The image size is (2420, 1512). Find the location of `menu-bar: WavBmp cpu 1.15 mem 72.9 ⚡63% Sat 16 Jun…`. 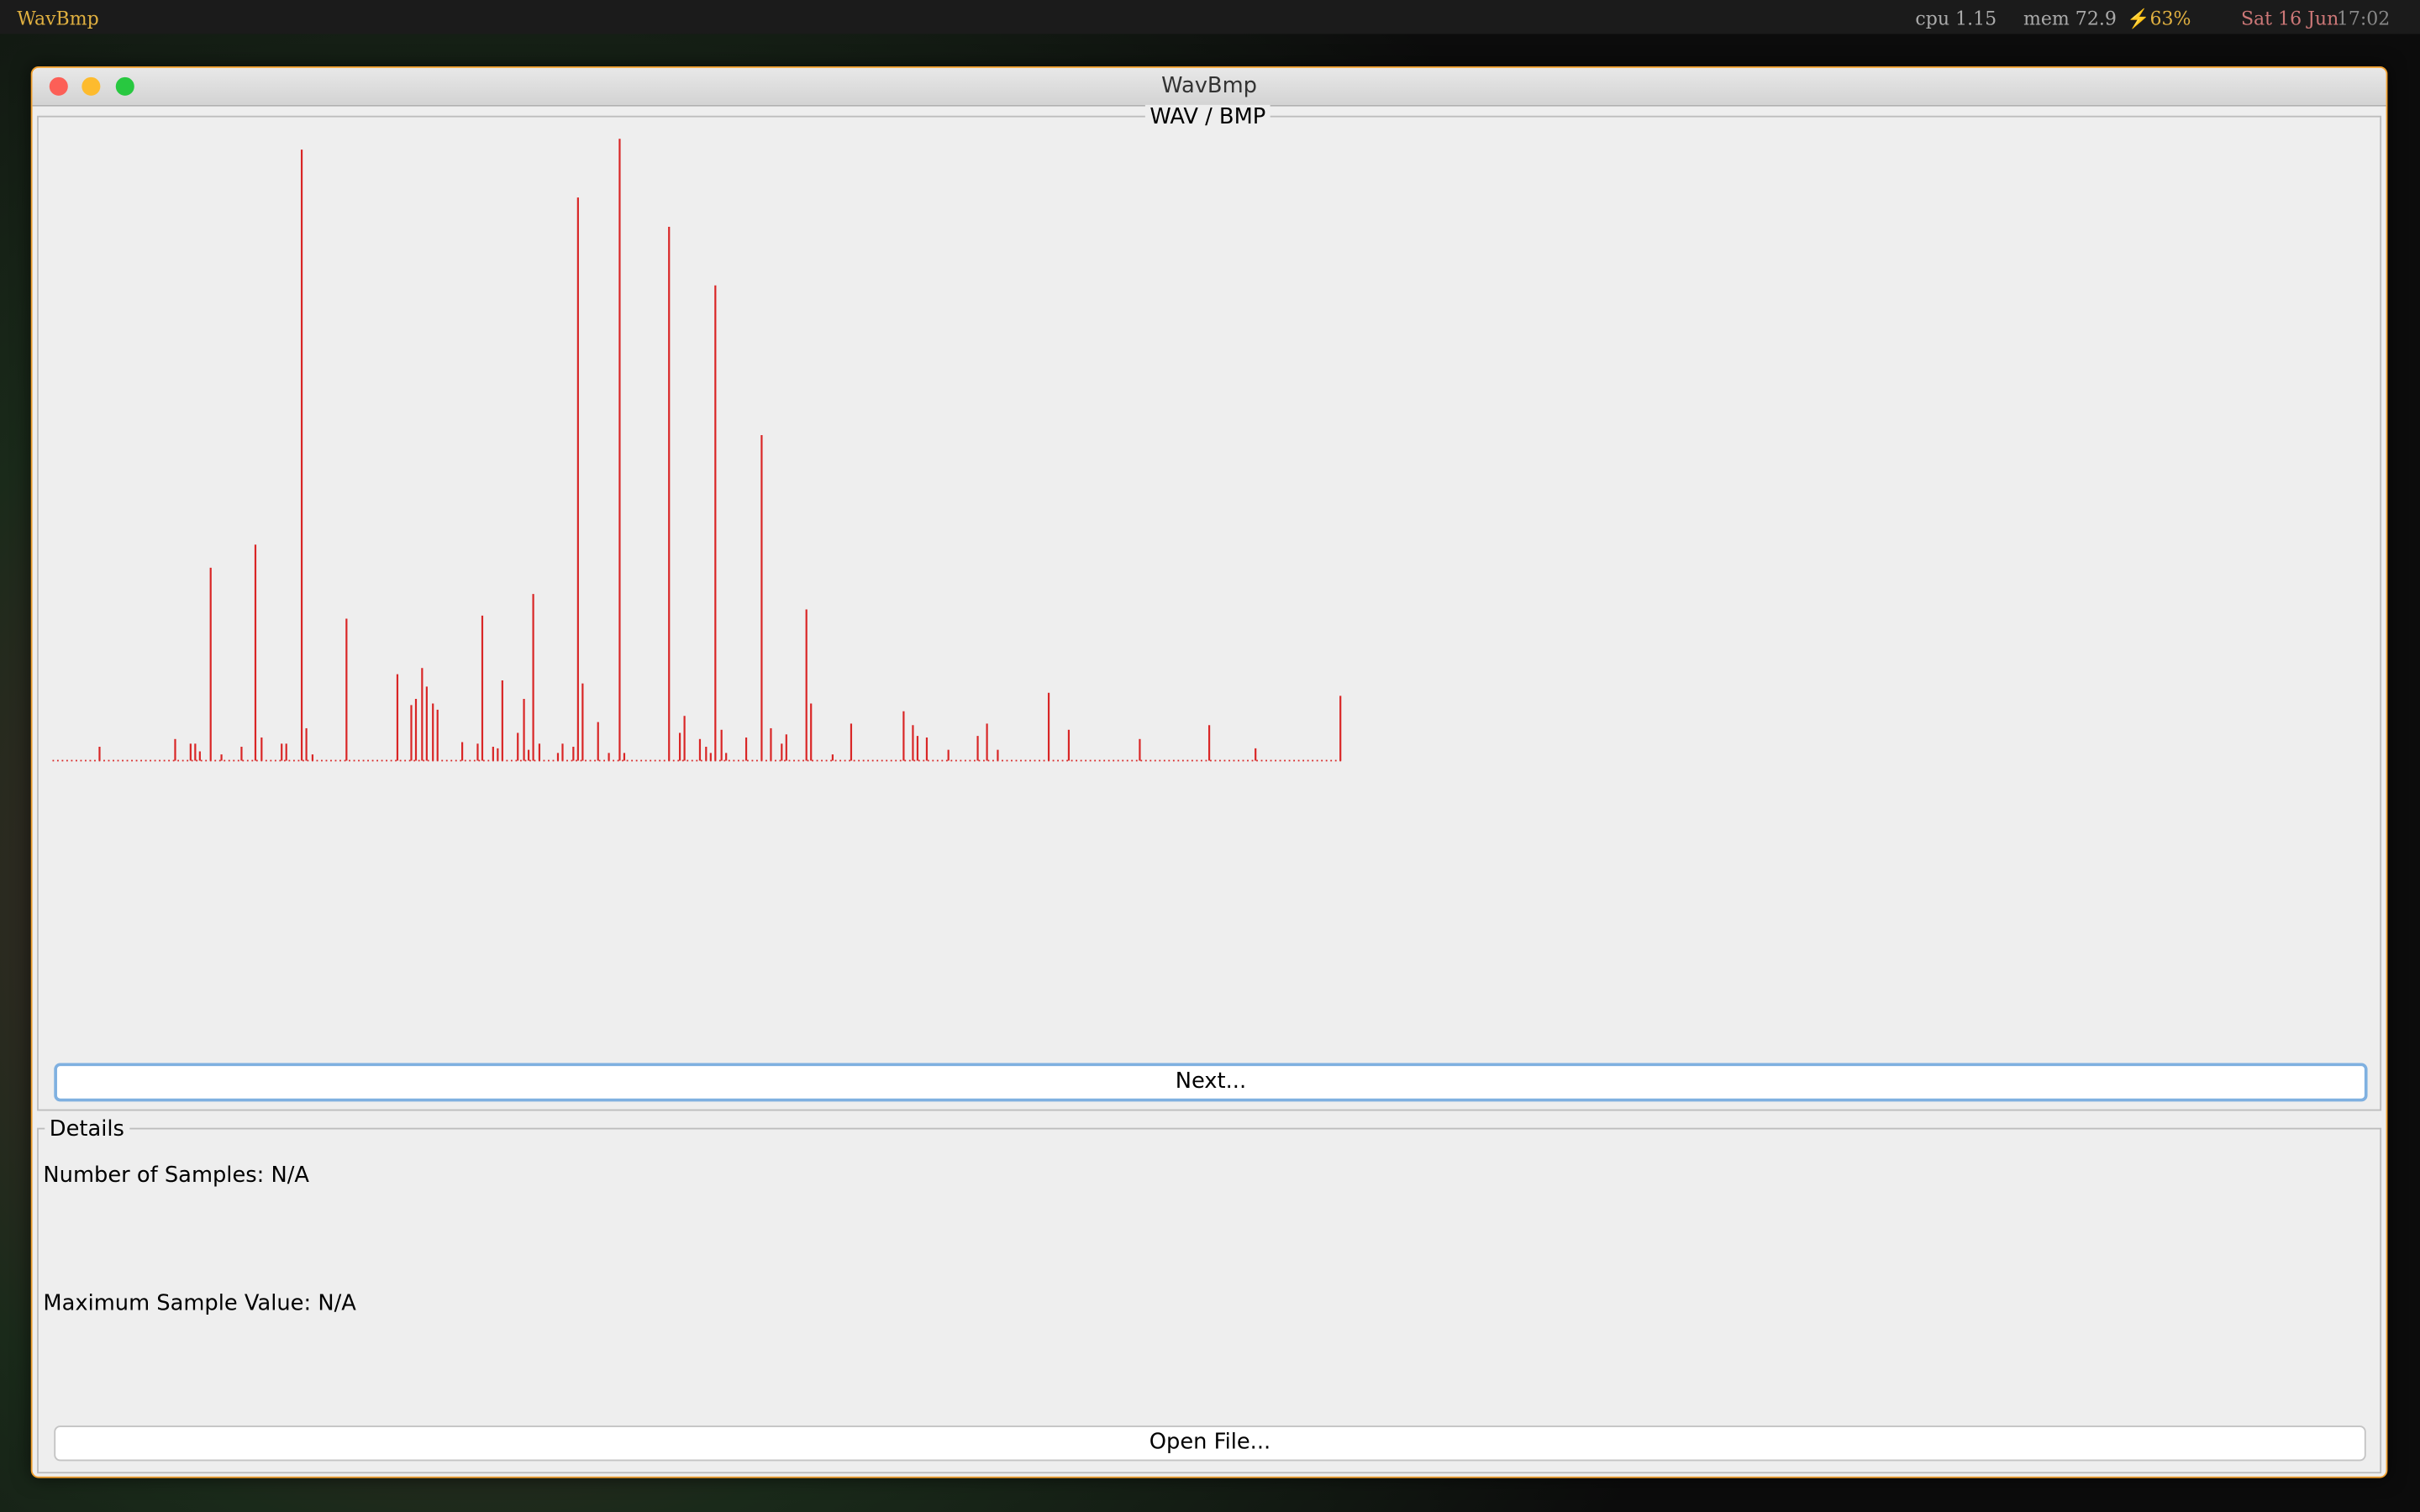

menu-bar: WavBmp cpu 1.15 mem 72.9 ⚡63% Sat 16 Jun… is located at coordinates (1210, 17).